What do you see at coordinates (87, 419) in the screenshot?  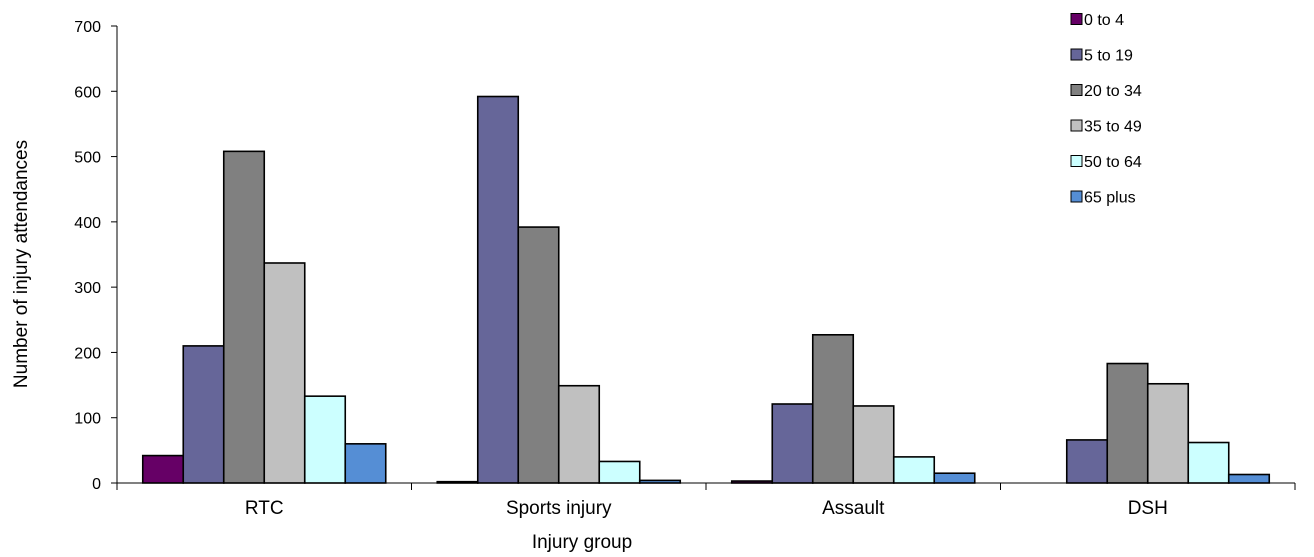 I see `y-tick-label: 100` at bounding box center [87, 419].